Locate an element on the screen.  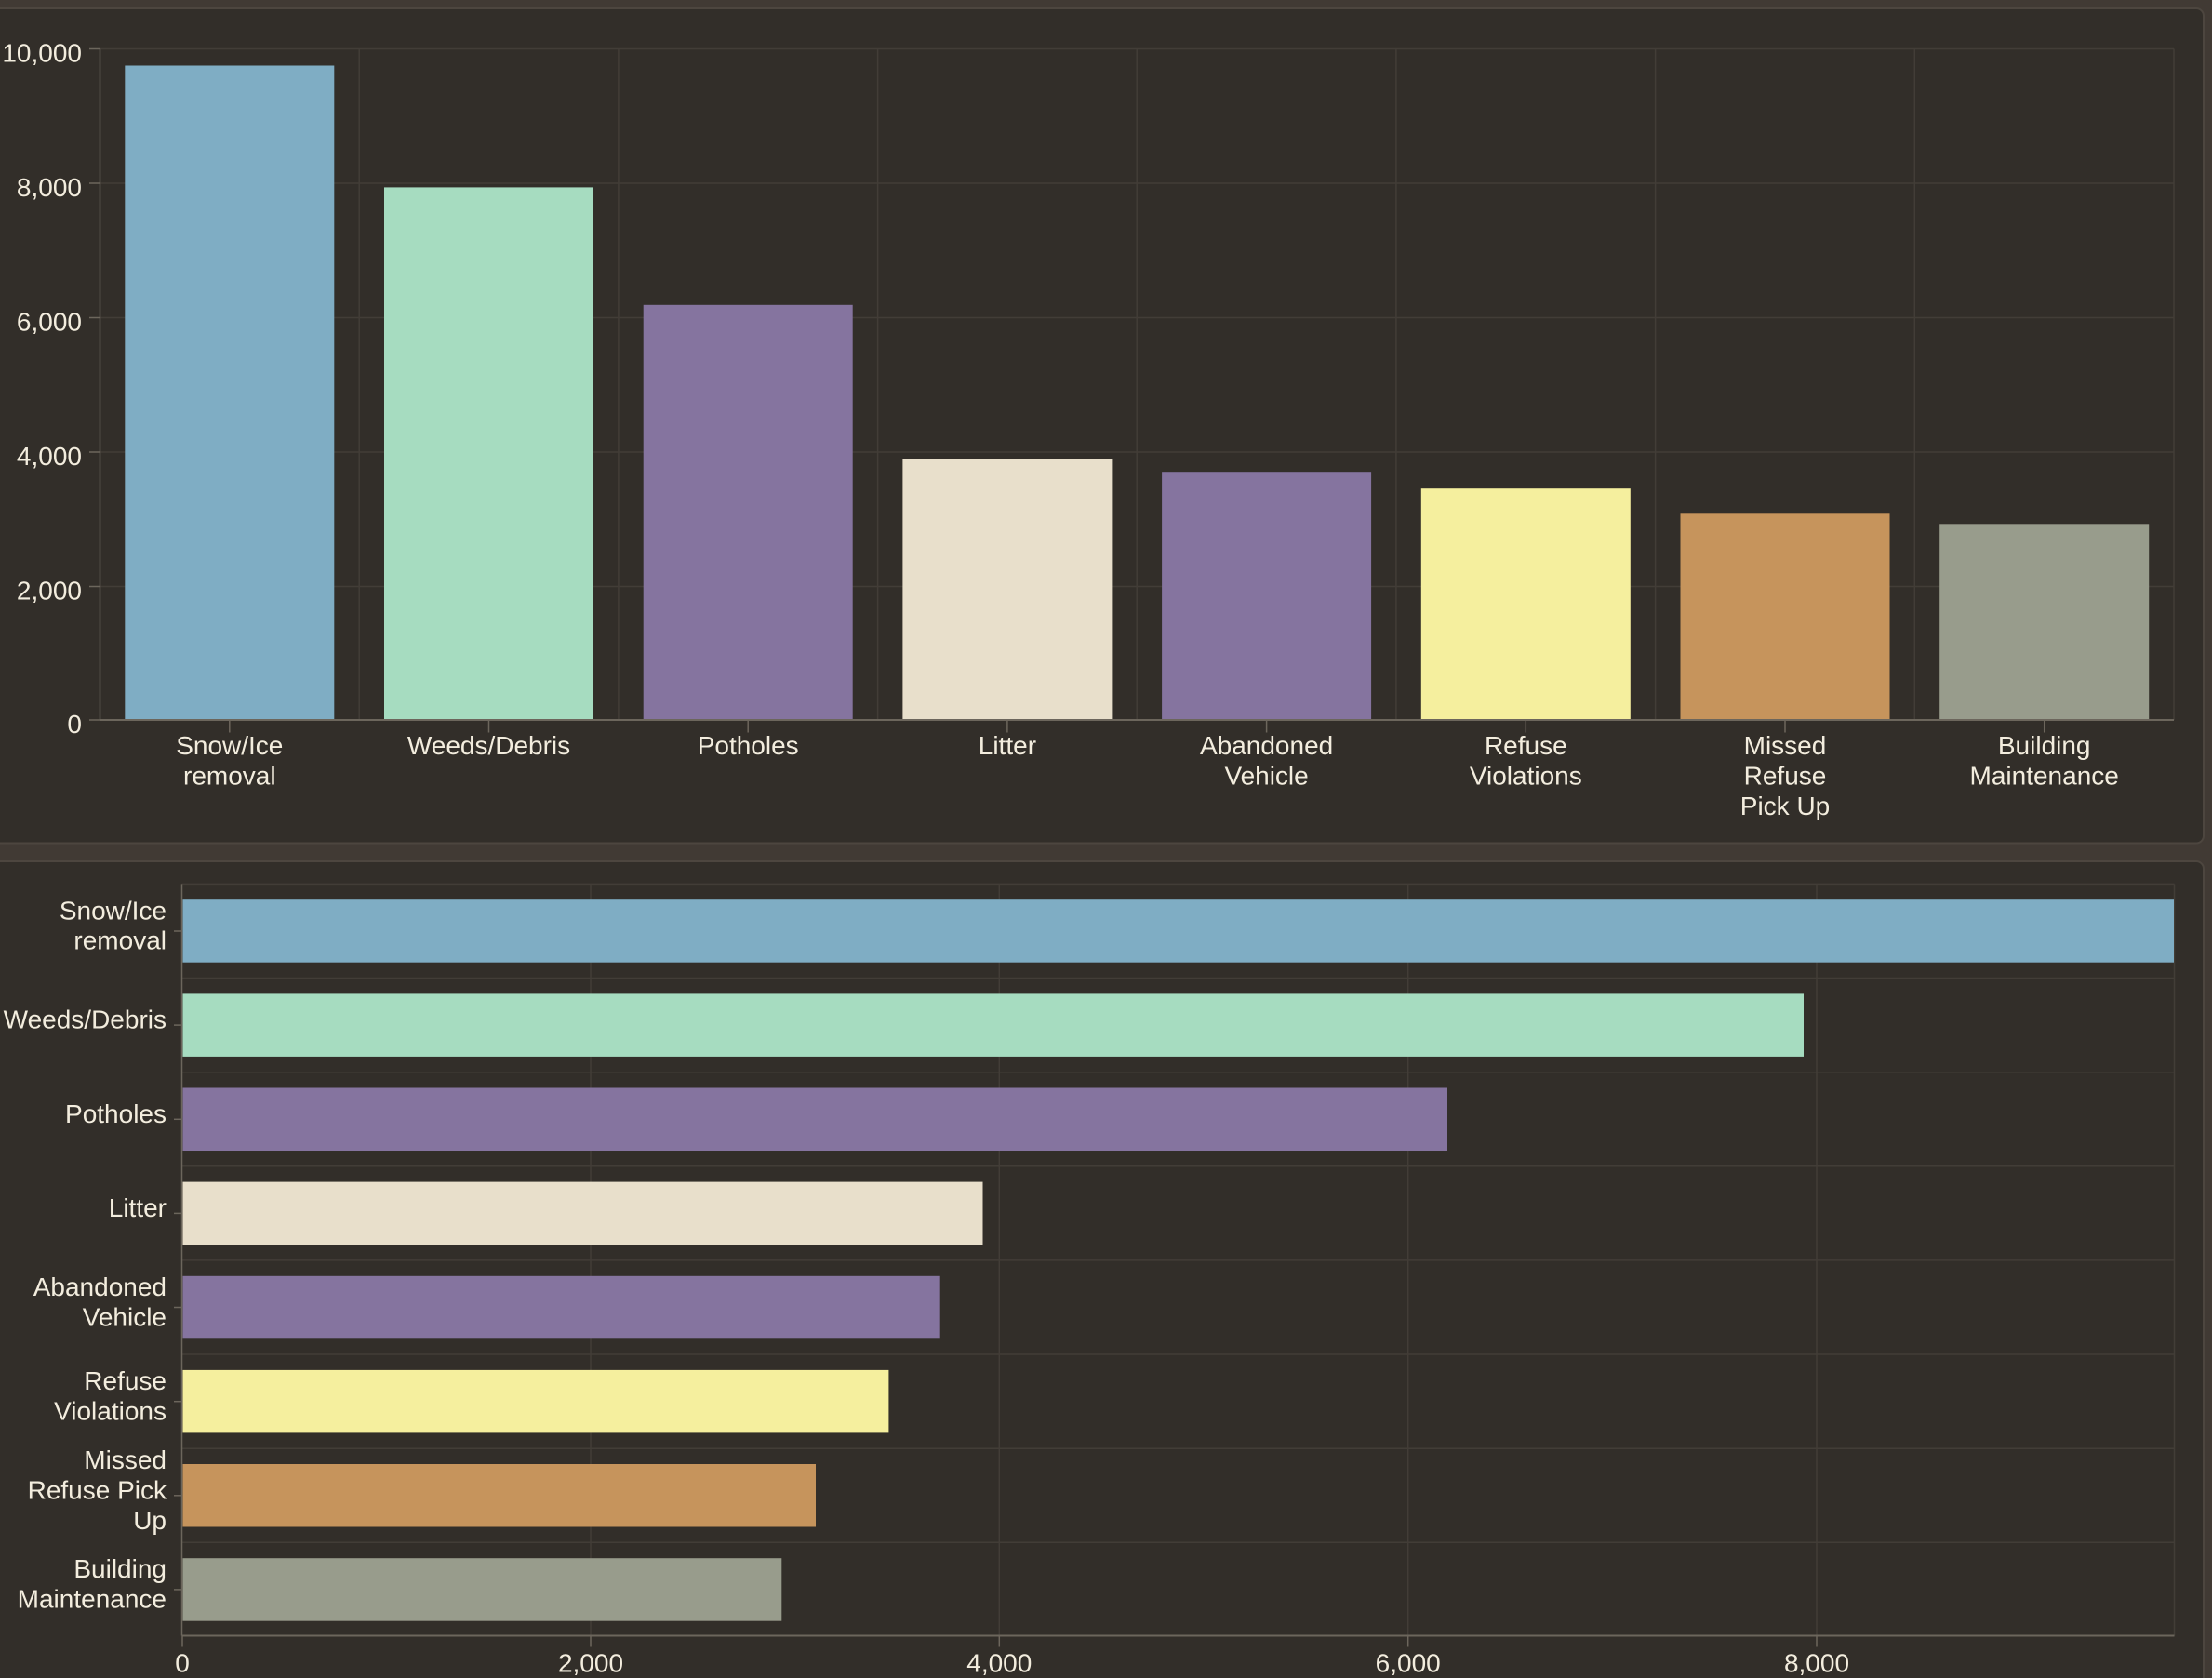
svg-text: Pick Up is located at coordinates (1785, 806).